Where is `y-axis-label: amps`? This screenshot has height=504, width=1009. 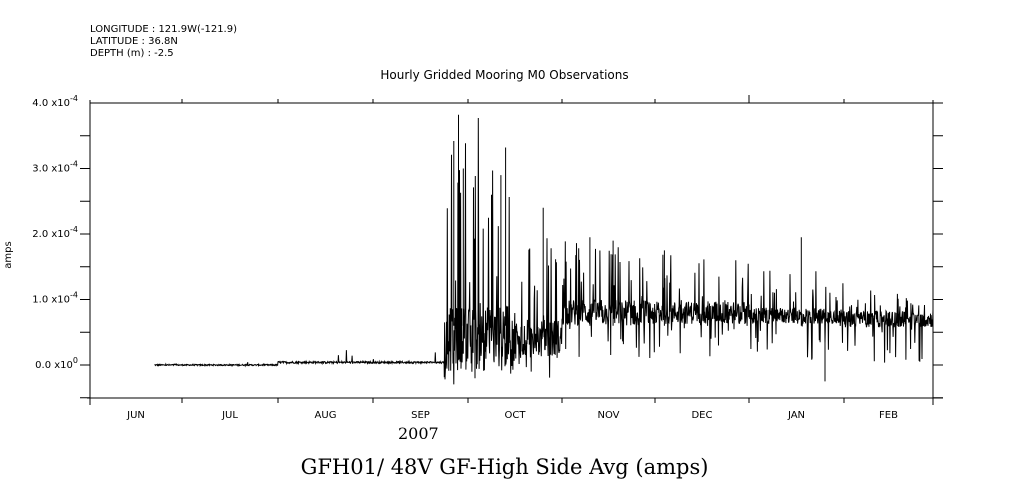
y-axis-label: amps is located at coordinates (8, 254).